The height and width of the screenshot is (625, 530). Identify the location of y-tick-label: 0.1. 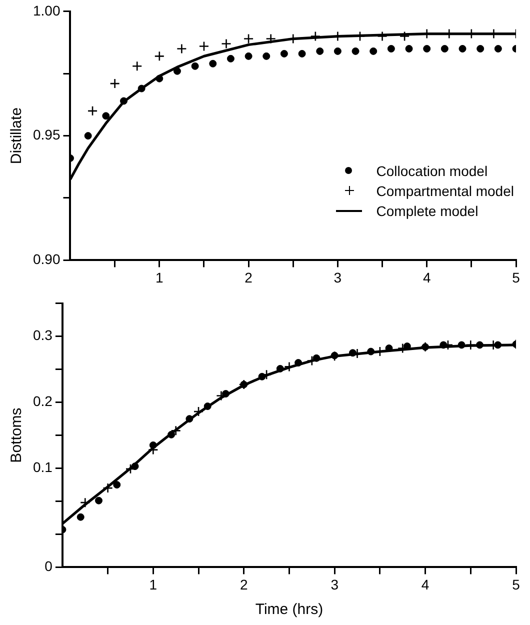
(42, 467).